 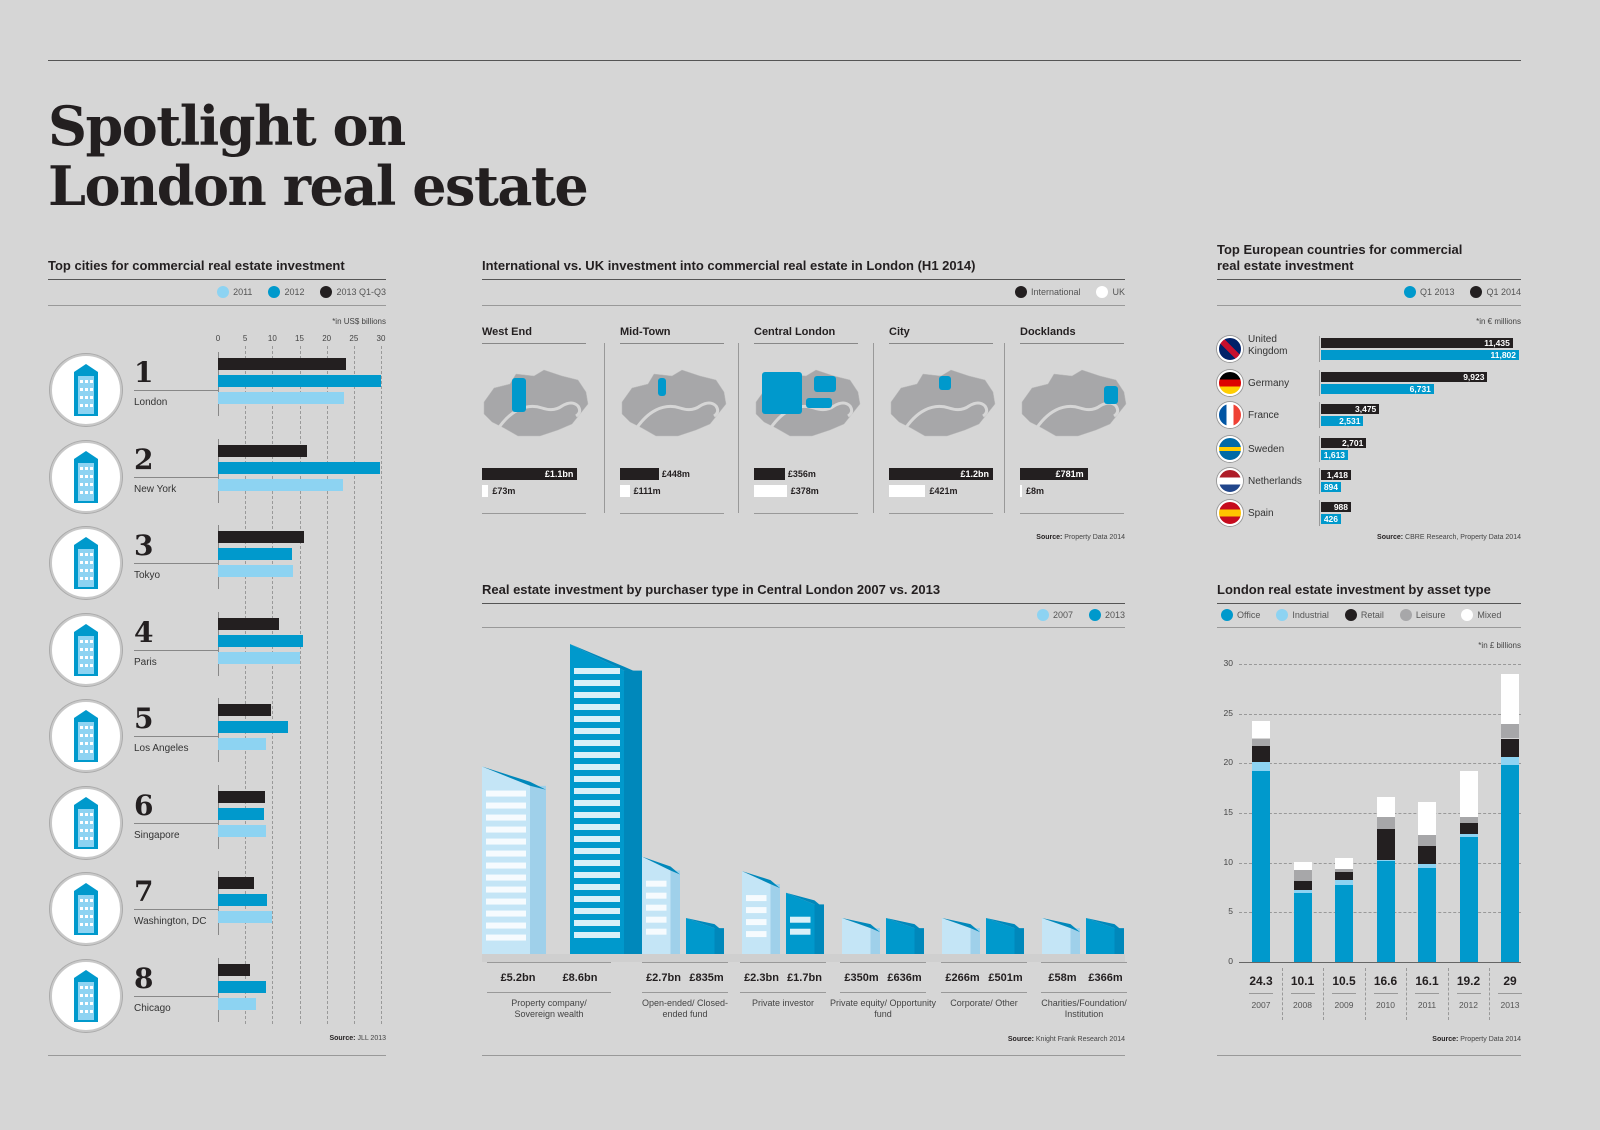 What do you see at coordinates (272, 338) in the screenshot?
I see `x-tick-label: 10` at bounding box center [272, 338].